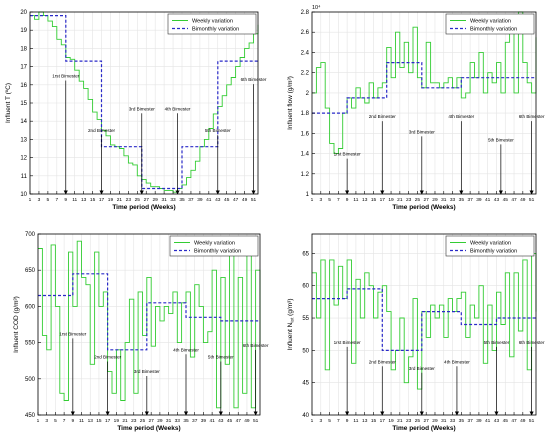  What do you see at coordinates (305, 155) in the screenshot?
I see `y-tick-label: 1.4` at bounding box center [305, 155].